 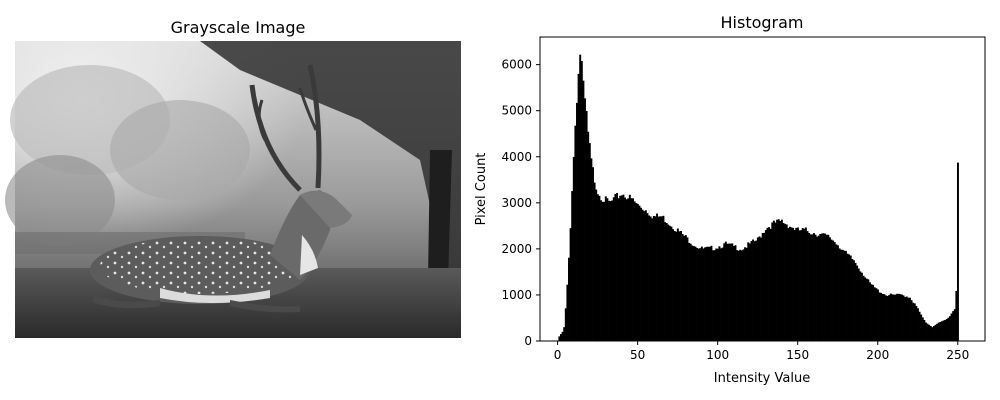 What do you see at coordinates (761, 351) in the screenshot?
I see `x-axis-ticks: 0 50 100 150 200 250` at bounding box center [761, 351].